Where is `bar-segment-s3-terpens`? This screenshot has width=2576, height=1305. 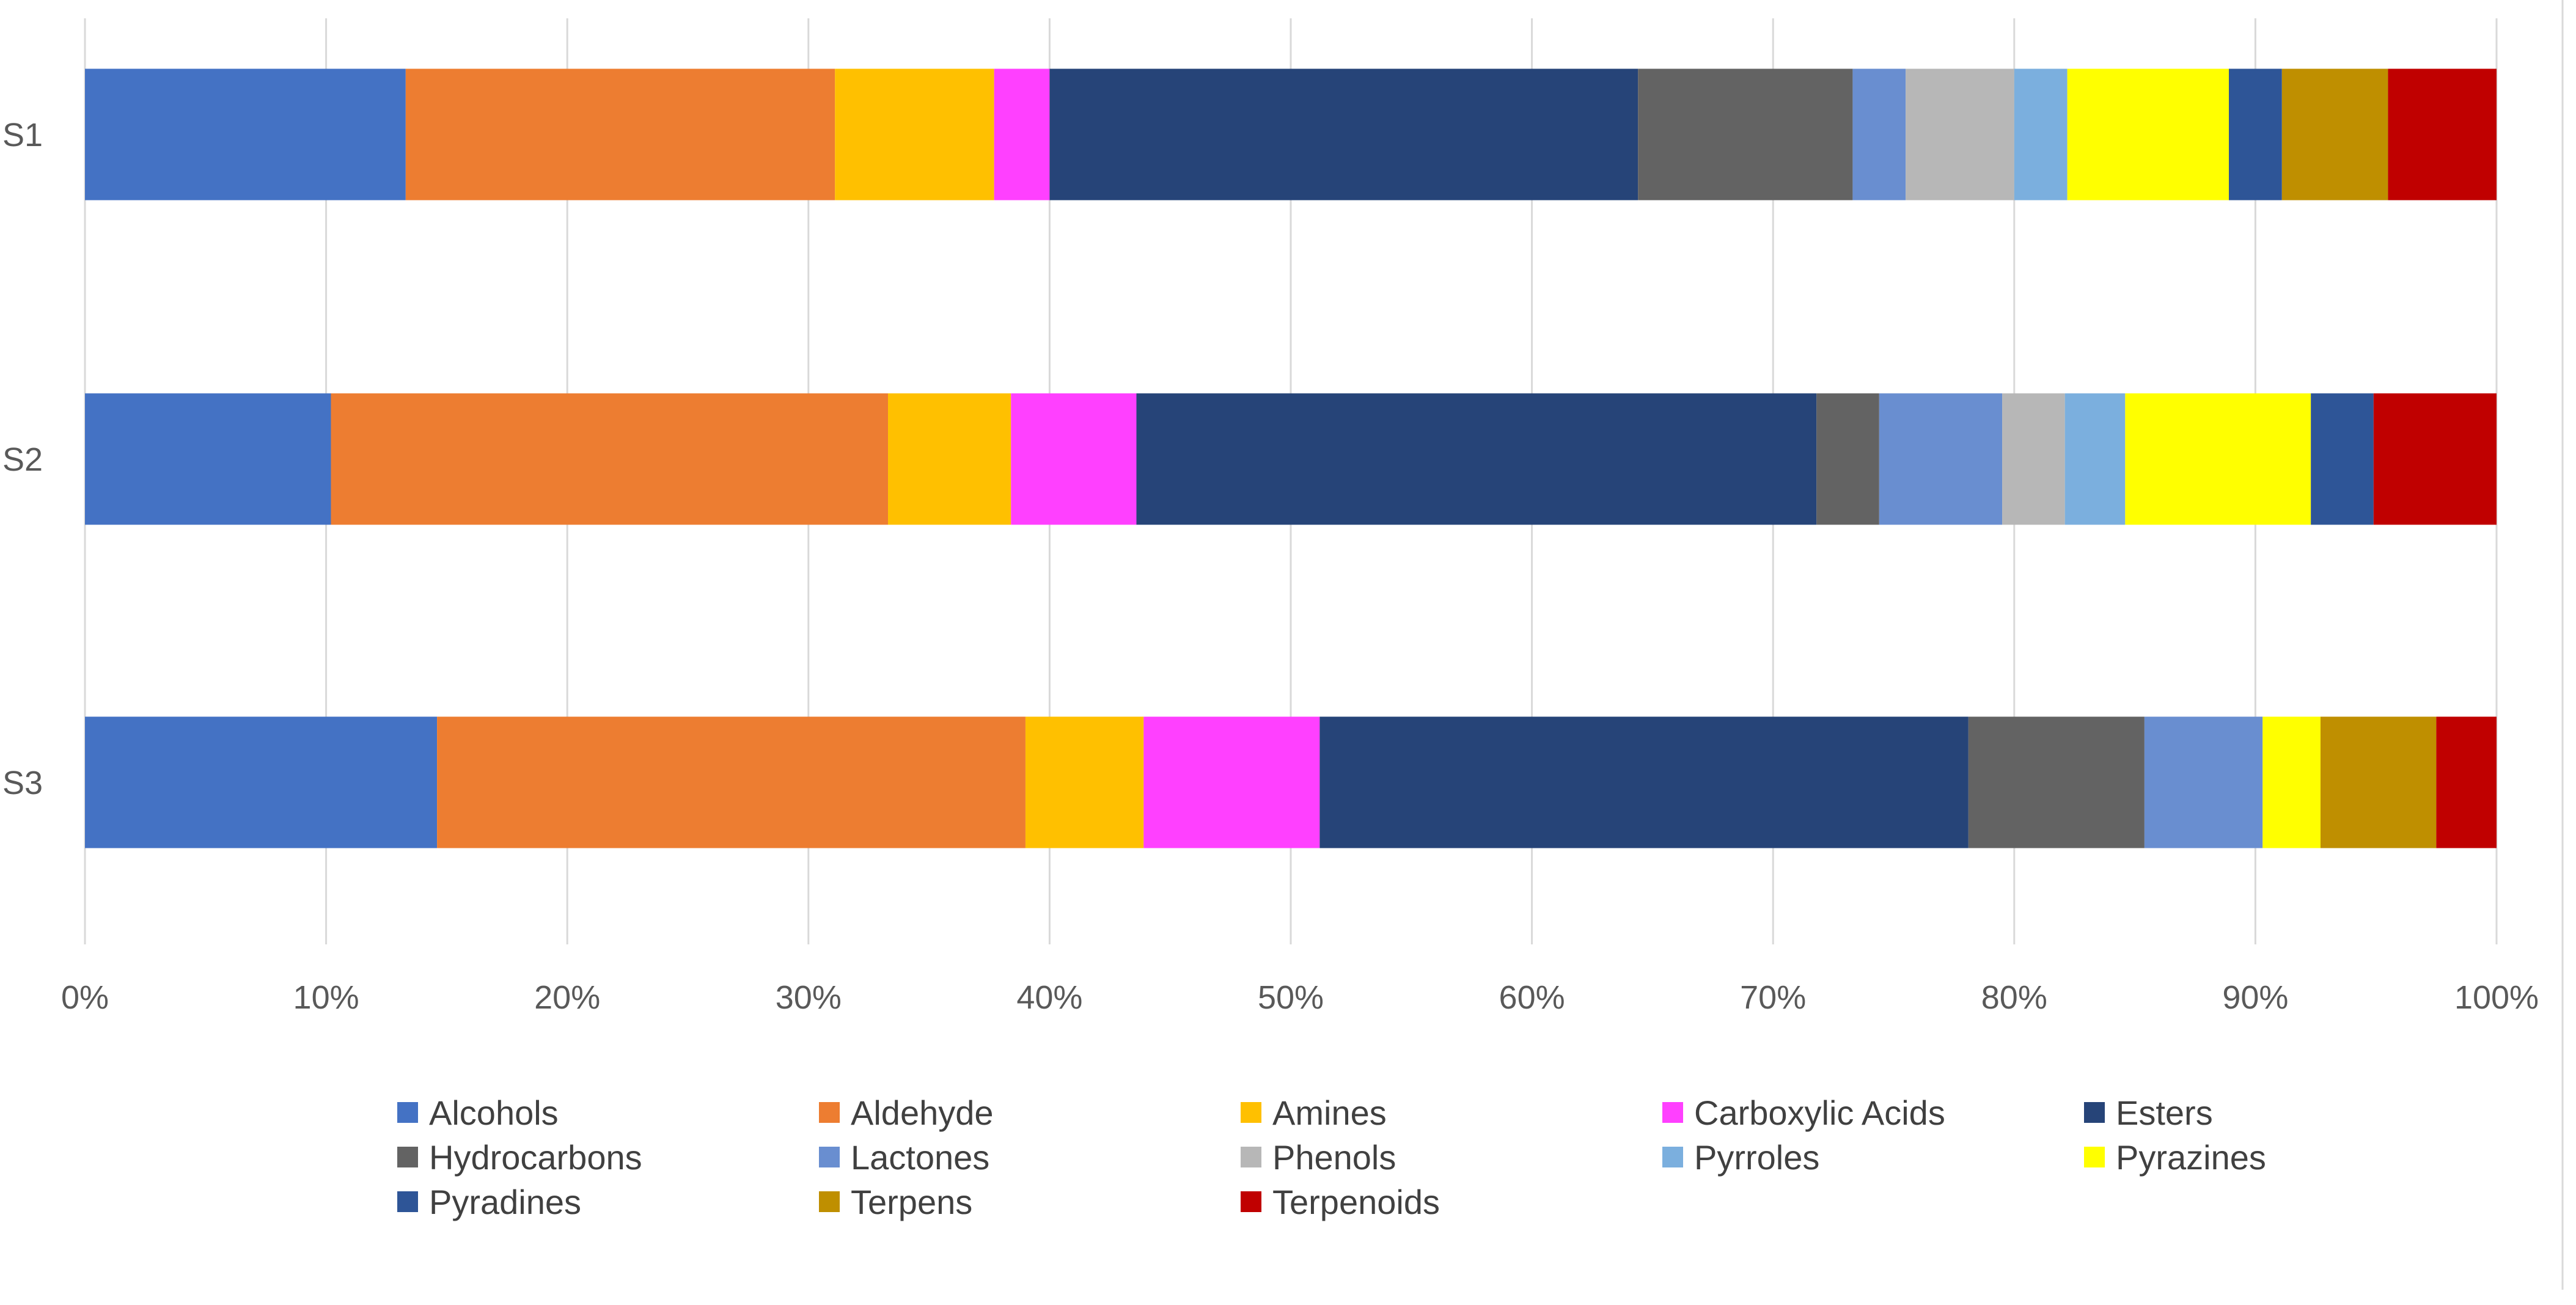
bar-segment-s3-terpens is located at coordinates (2378, 782).